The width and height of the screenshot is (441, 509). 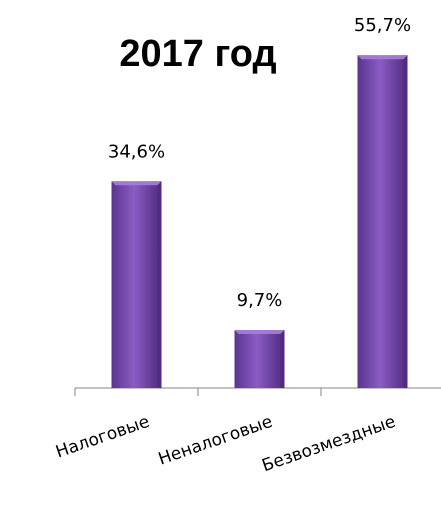 I want to click on data-label: 55,7%, so click(x=382, y=25).